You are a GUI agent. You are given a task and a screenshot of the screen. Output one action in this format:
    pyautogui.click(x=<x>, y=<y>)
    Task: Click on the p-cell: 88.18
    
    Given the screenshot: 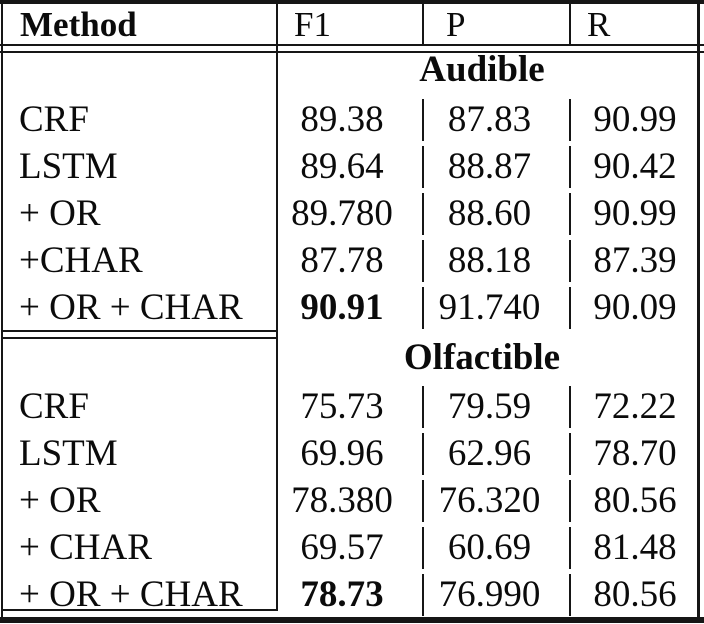 What is the action you would take?
    pyautogui.click(x=489, y=260)
    